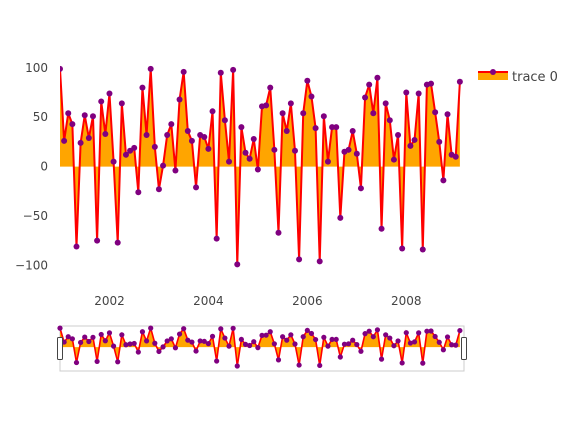  Describe the element at coordinates (447, 337) in the screenshot. I see `slider-data-point` at that location.